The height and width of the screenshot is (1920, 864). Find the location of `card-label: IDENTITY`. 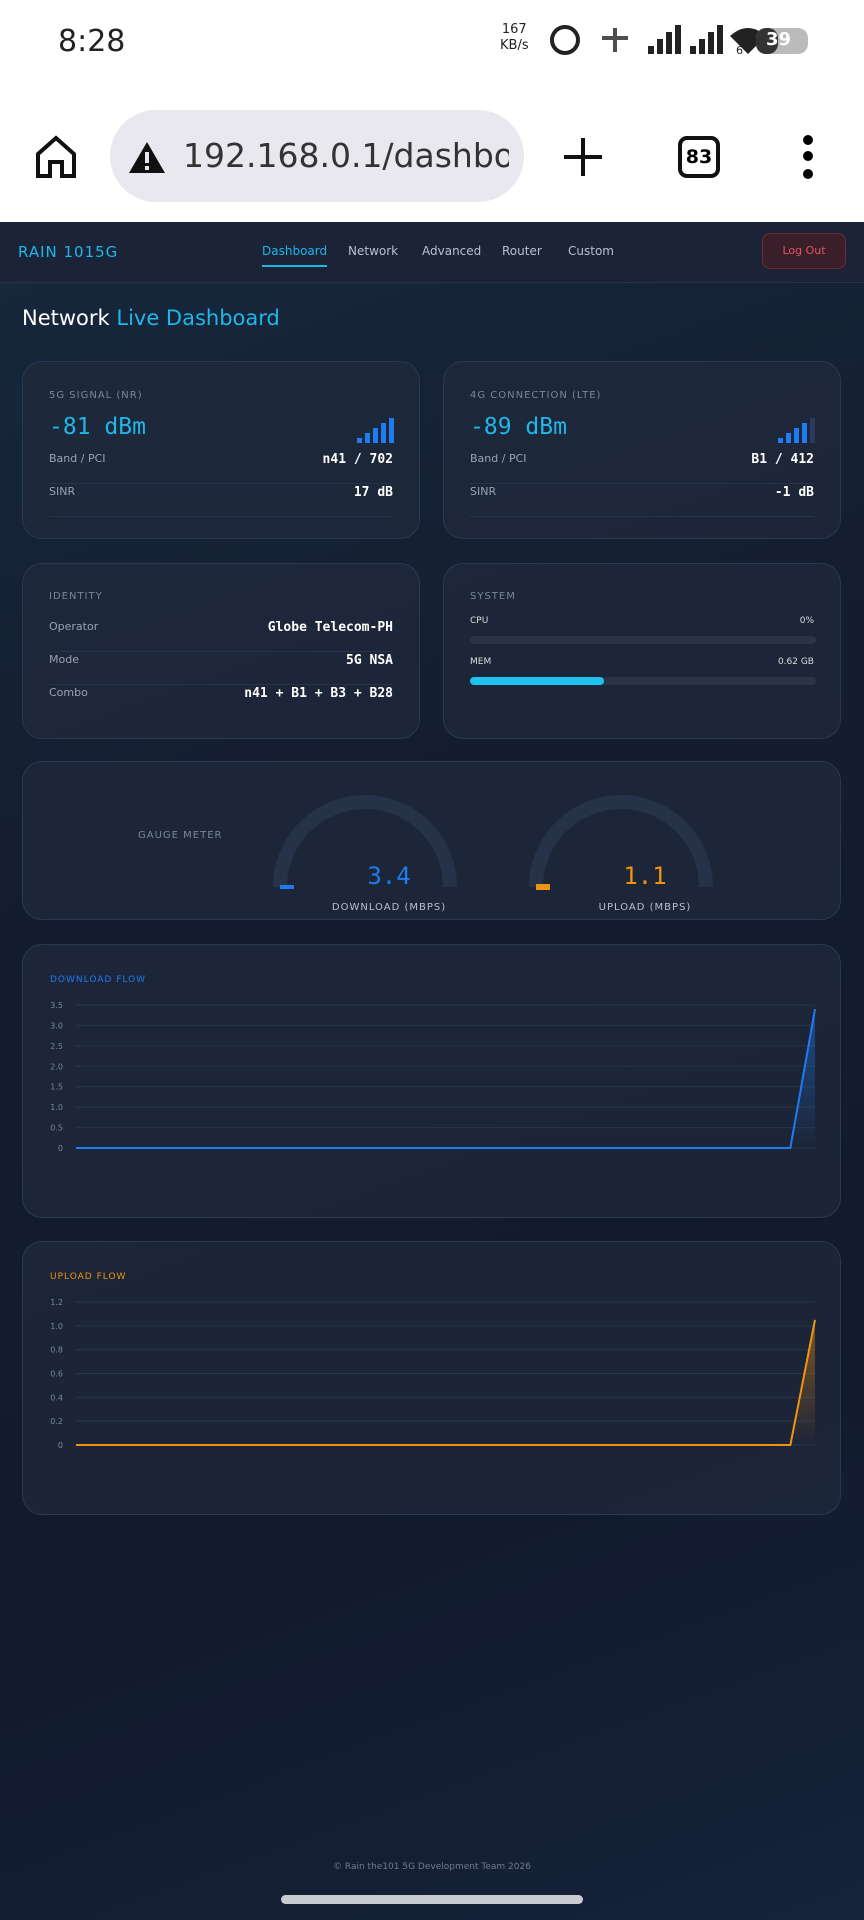

card-label: IDENTITY is located at coordinates (76, 596).